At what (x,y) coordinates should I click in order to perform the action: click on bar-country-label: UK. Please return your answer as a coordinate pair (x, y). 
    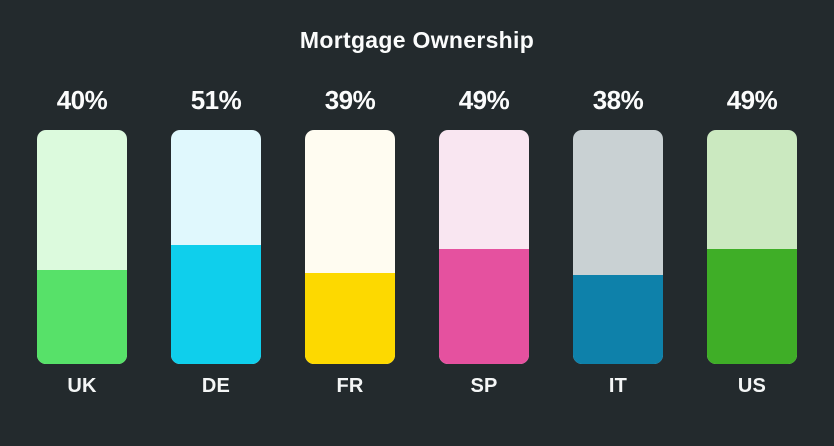
    Looking at the image, I should click on (82, 386).